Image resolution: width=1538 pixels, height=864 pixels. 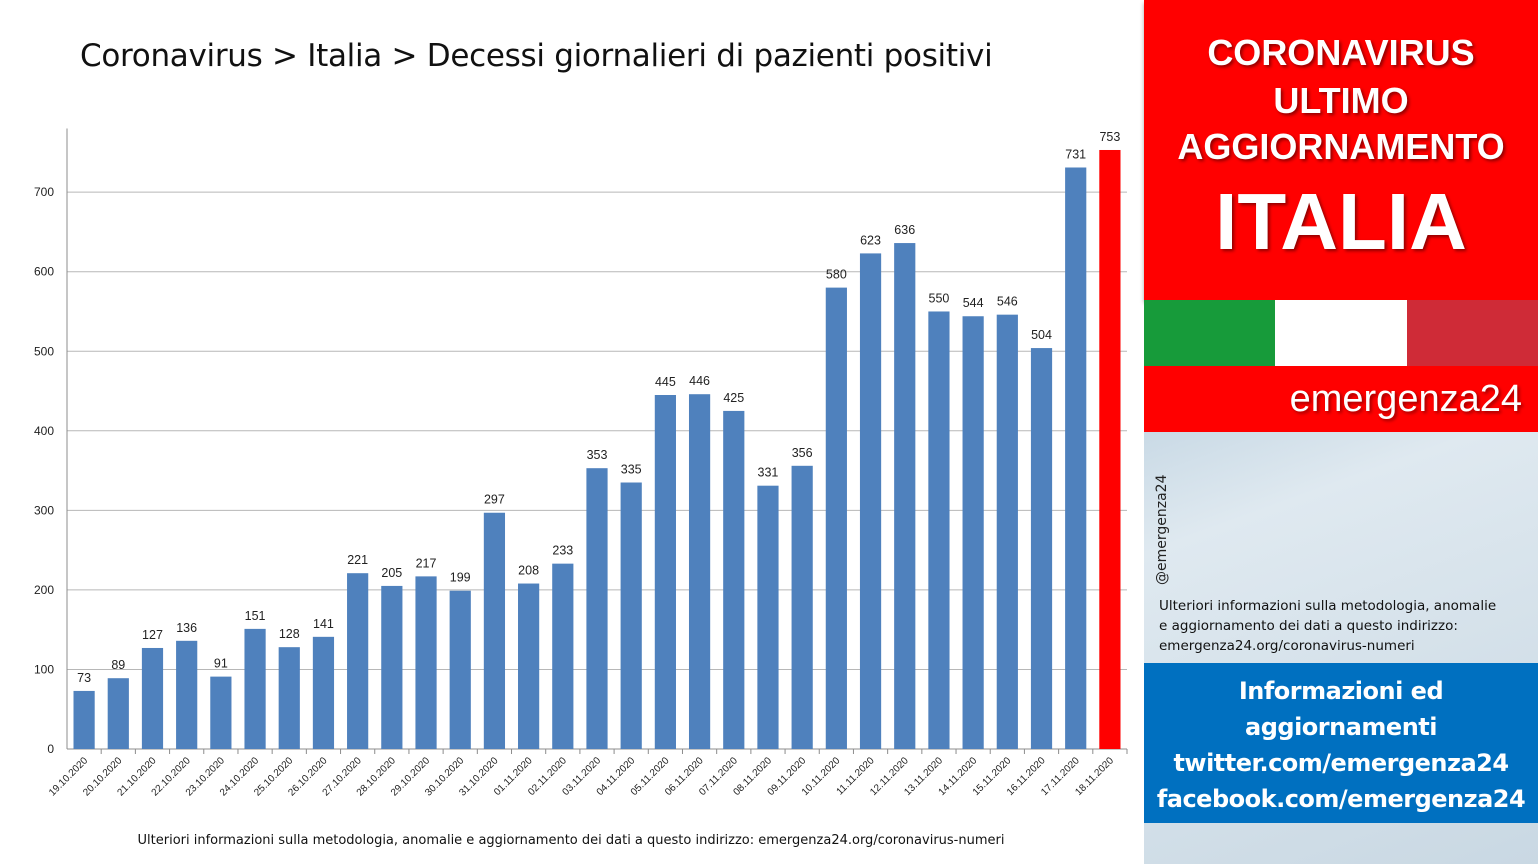 What do you see at coordinates (1341, 727) in the screenshot?
I see `info-line: aggiornamenti` at bounding box center [1341, 727].